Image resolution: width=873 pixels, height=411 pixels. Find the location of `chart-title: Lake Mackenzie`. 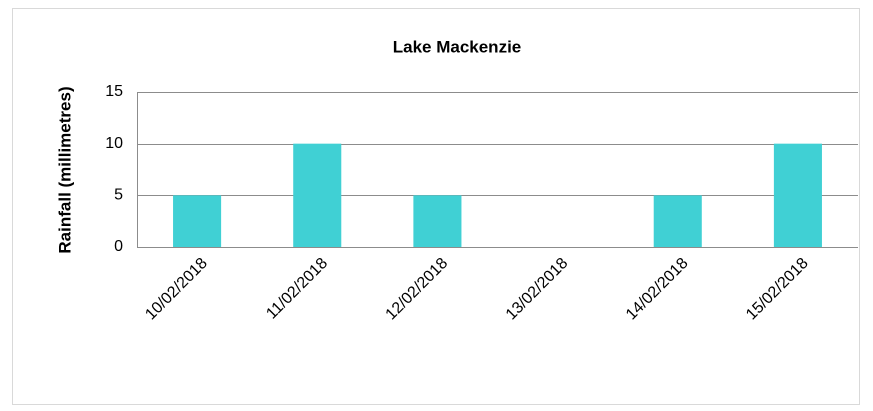

chart-title: Lake Mackenzie is located at coordinates (457, 46).